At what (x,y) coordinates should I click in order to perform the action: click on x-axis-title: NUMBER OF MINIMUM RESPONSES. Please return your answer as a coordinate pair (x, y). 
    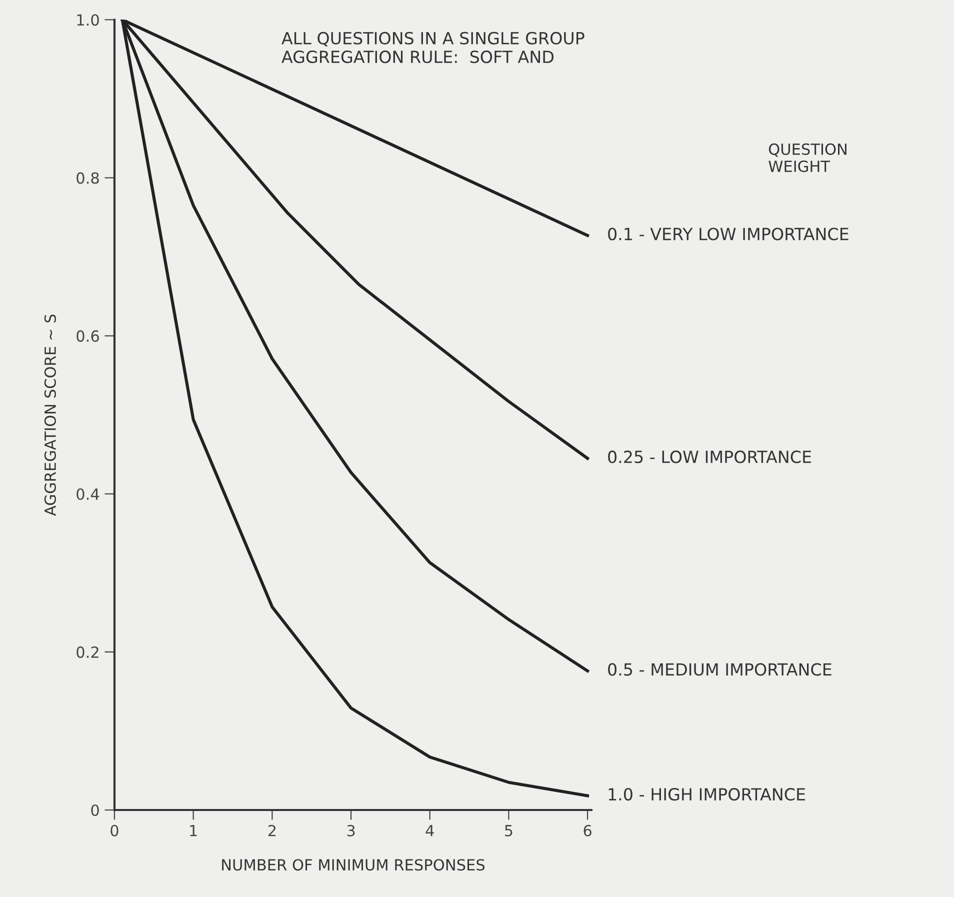
    Looking at the image, I should click on (353, 865).